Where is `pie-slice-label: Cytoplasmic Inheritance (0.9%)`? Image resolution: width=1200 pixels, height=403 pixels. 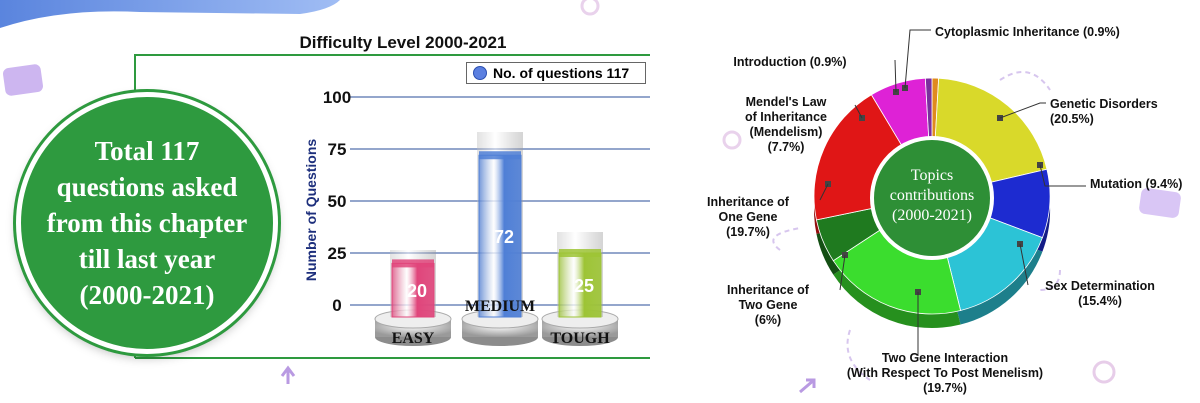
pie-slice-label: Cytoplasmic Inheritance (0.9%) is located at coordinates (1027, 32).